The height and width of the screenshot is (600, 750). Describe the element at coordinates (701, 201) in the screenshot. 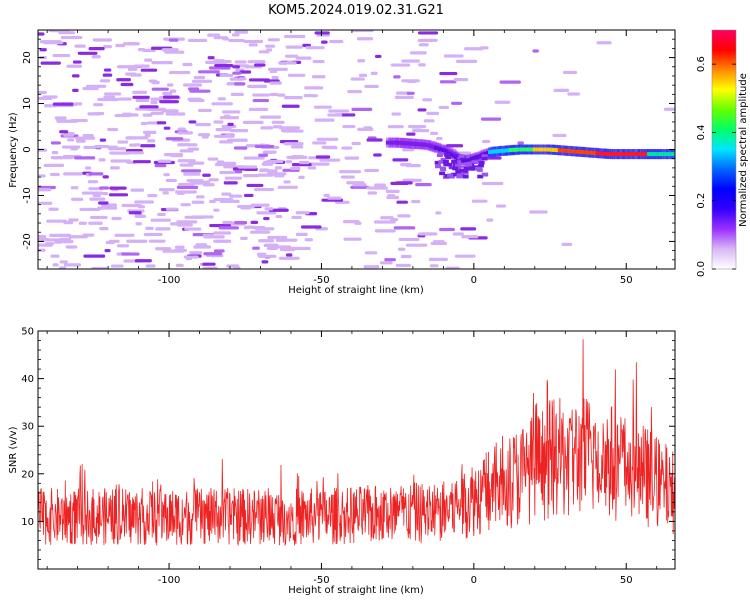

I see `colorbar-tick-label: 0.2` at that location.